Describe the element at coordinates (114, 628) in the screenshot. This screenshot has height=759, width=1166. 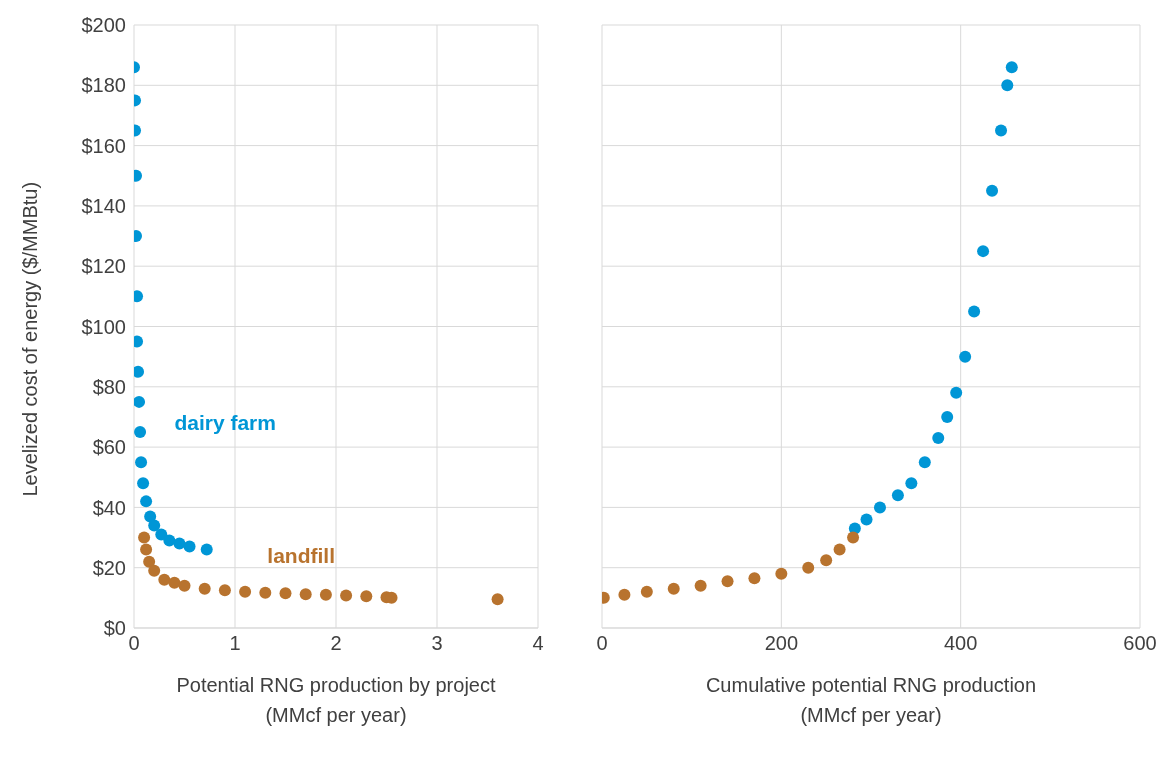
I see `y-tick-label: $0` at that location.